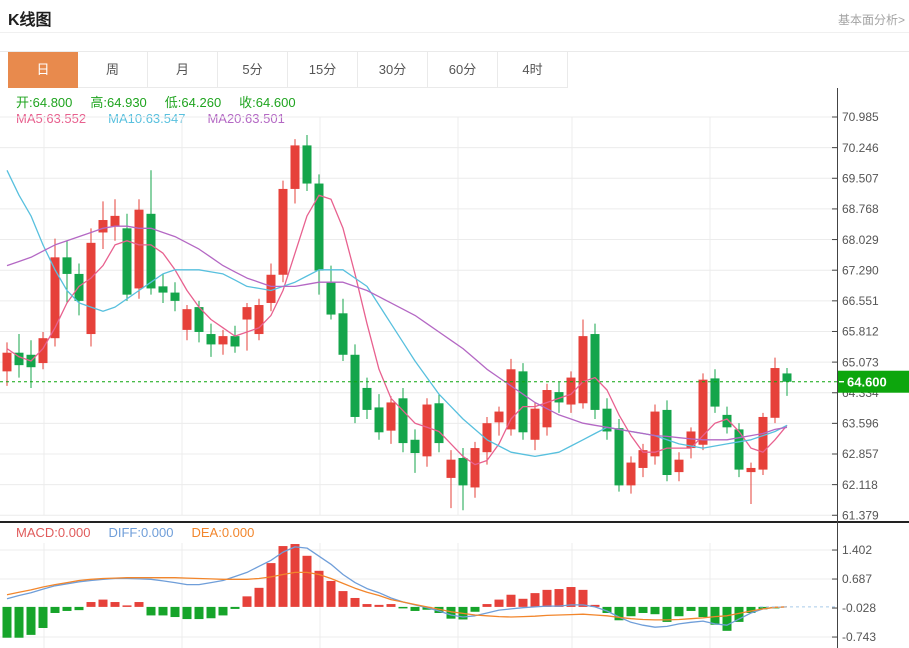  Describe the element at coordinates (323, 70) in the screenshot. I see `tab-15分: 15分` at that location.